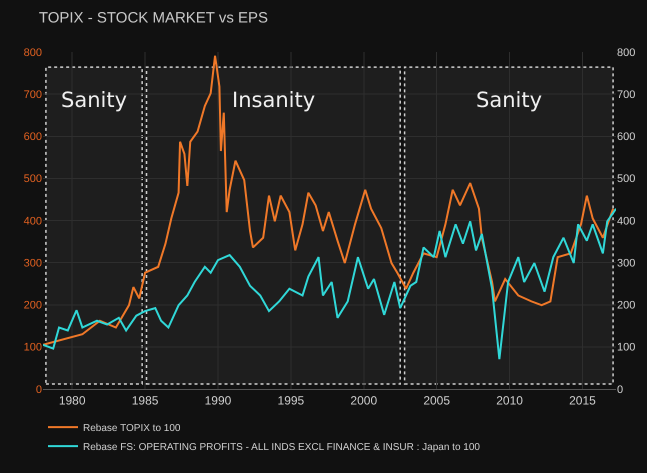 The width and height of the screenshot is (647, 473). Describe the element at coordinates (39, 390) in the screenshot. I see `y-tick-label: 0` at that location.